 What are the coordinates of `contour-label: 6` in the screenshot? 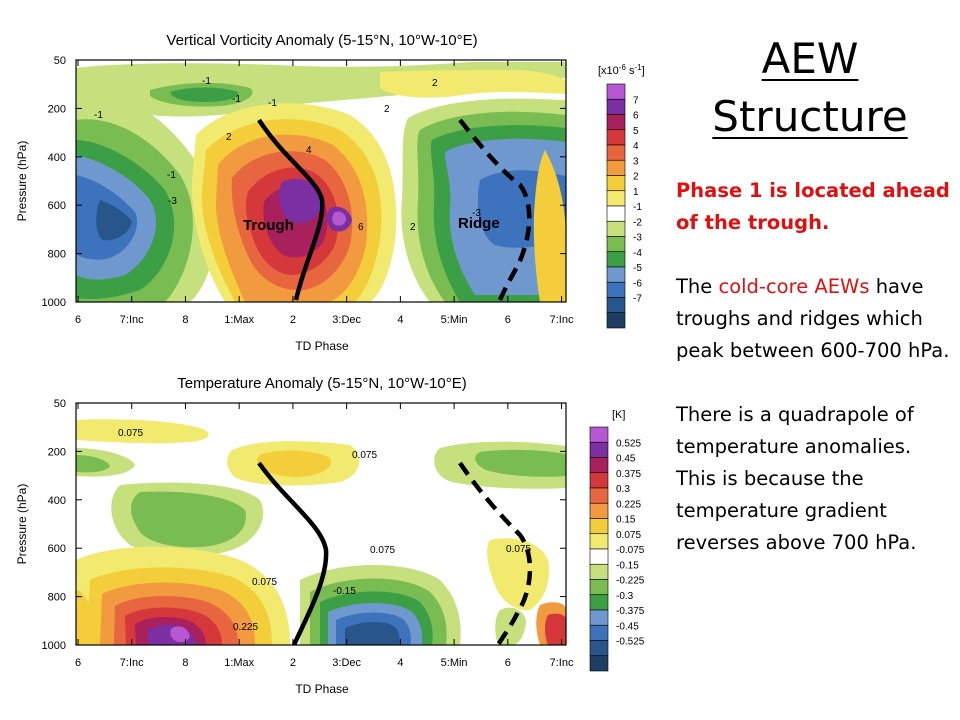 It's located at (361, 227).